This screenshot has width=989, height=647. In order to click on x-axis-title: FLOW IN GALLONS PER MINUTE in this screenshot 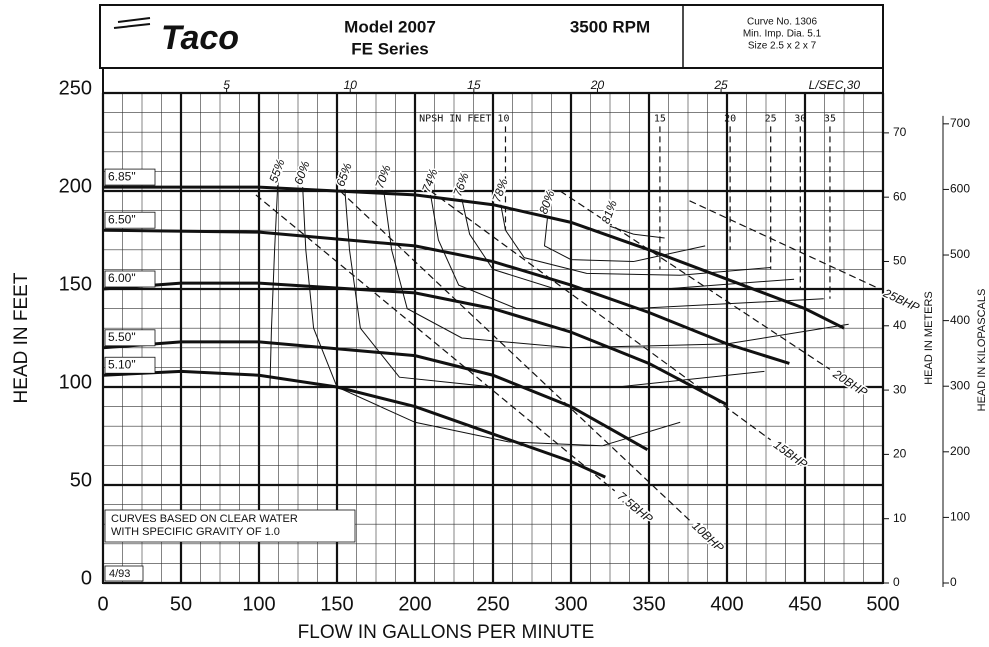, I will do `click(446, 632)`.